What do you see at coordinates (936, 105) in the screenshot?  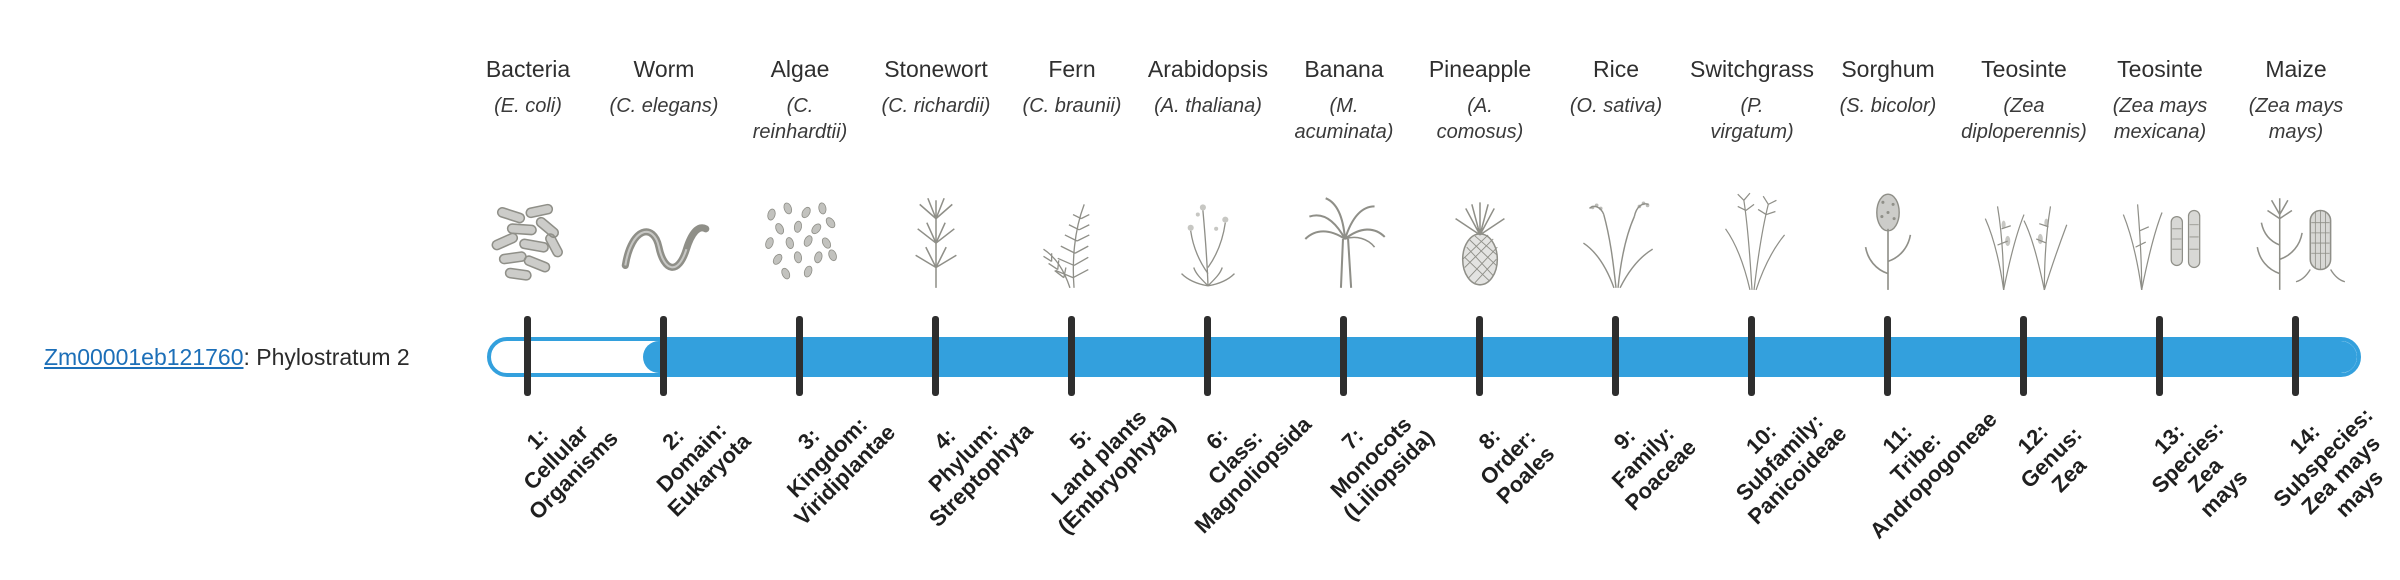 I see `organism-scientific-name: (C. richardii)` at bounding box center [936, 105].